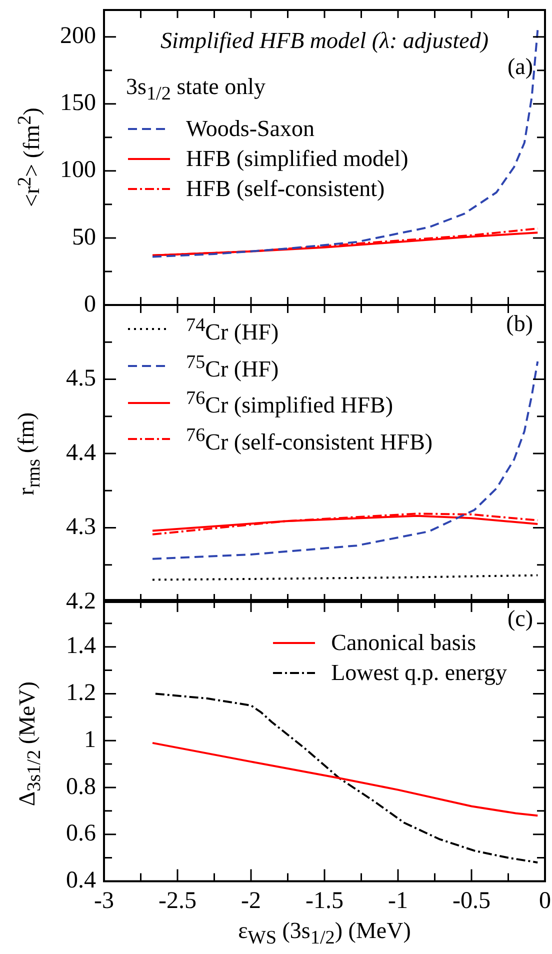 The width and height of the screenshot is (552, 954). Describe the element at coordinates (81, 379) in the screenshot. I see `y-tick-label: 4.5` at that location.